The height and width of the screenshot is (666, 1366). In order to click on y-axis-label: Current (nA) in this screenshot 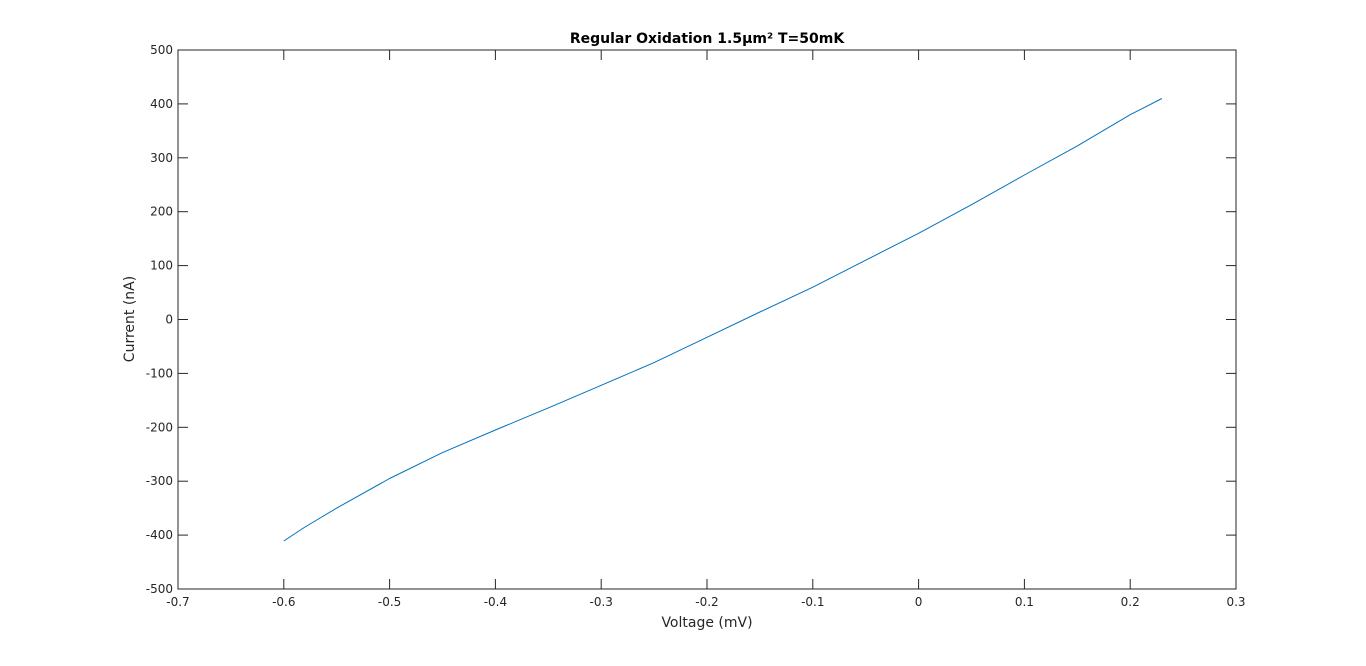, I will do `click(130, 319)`.